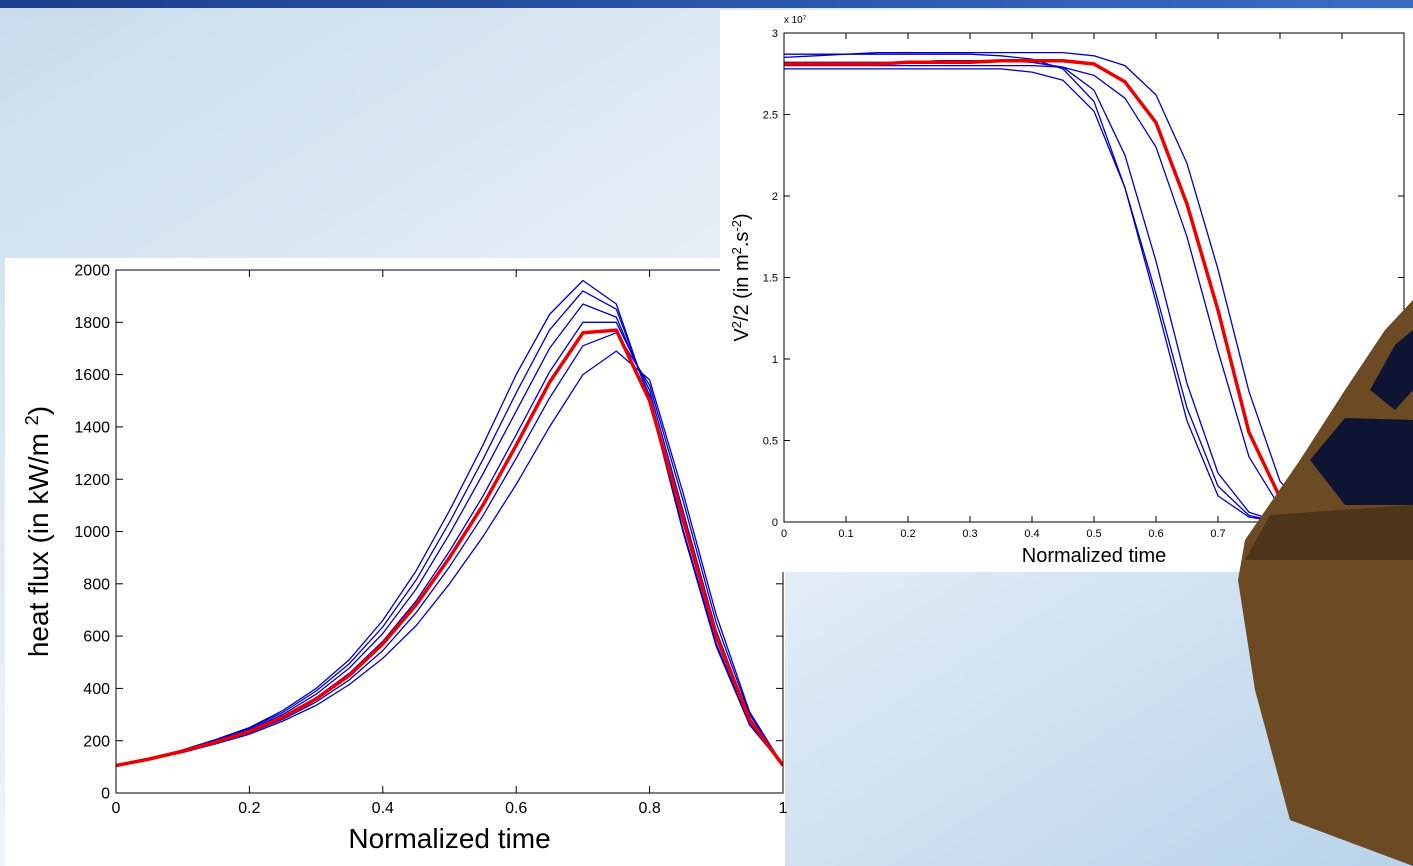  Describe the element at coordinates (770, 115) in the screenshot. I see `y-tick-label: 2.5` at that location.